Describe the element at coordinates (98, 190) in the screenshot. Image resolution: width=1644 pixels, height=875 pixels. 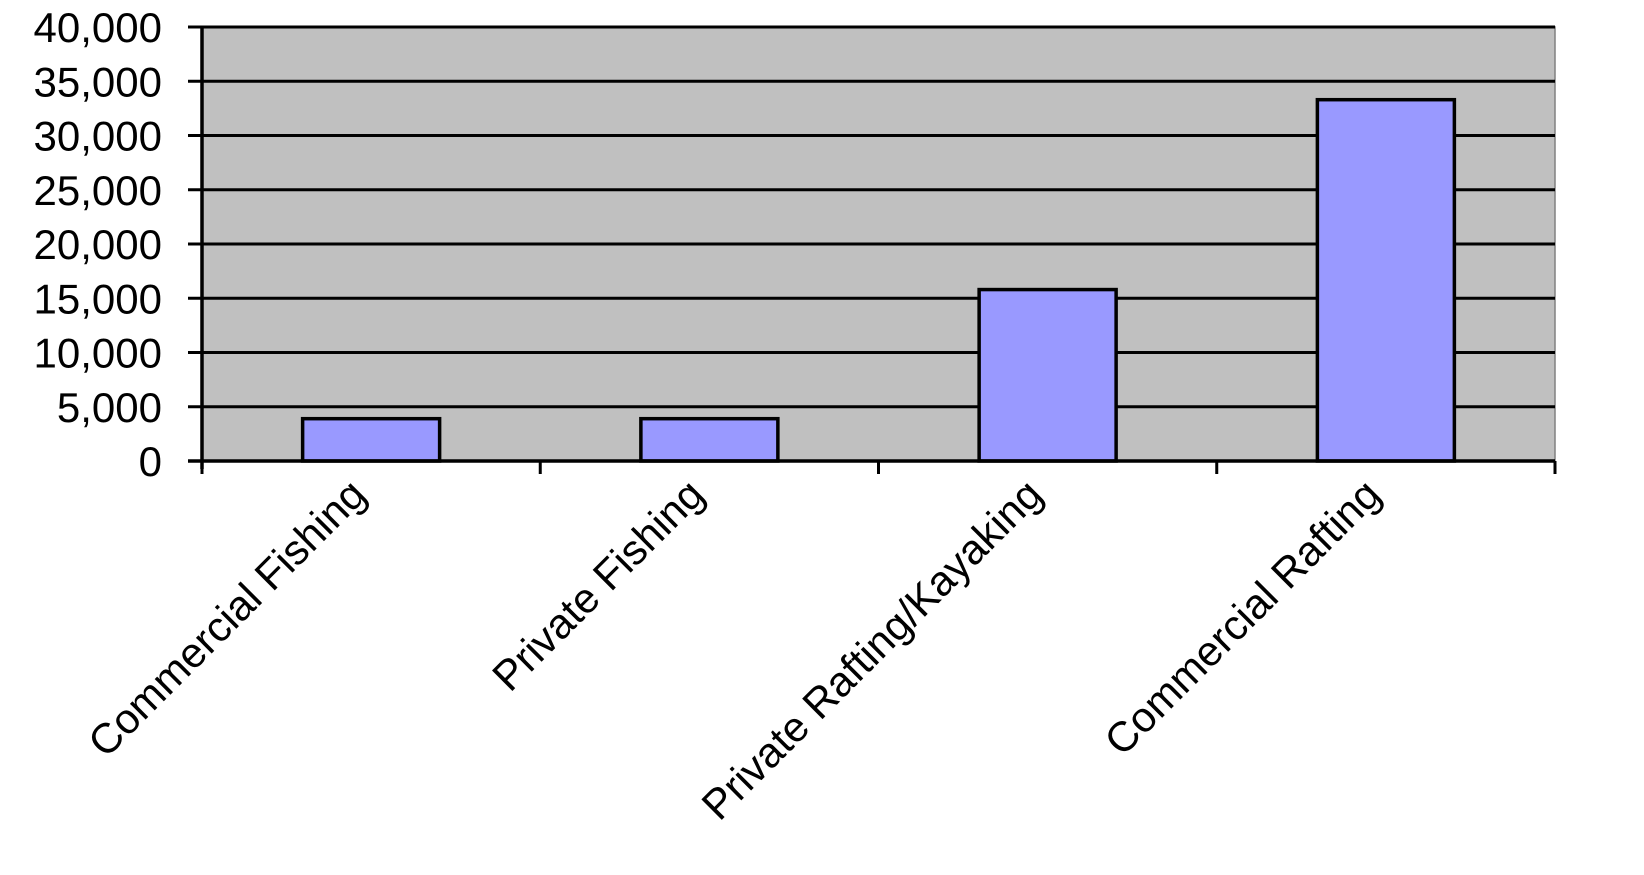
I see `y-tick-label: 25,000` at that location.